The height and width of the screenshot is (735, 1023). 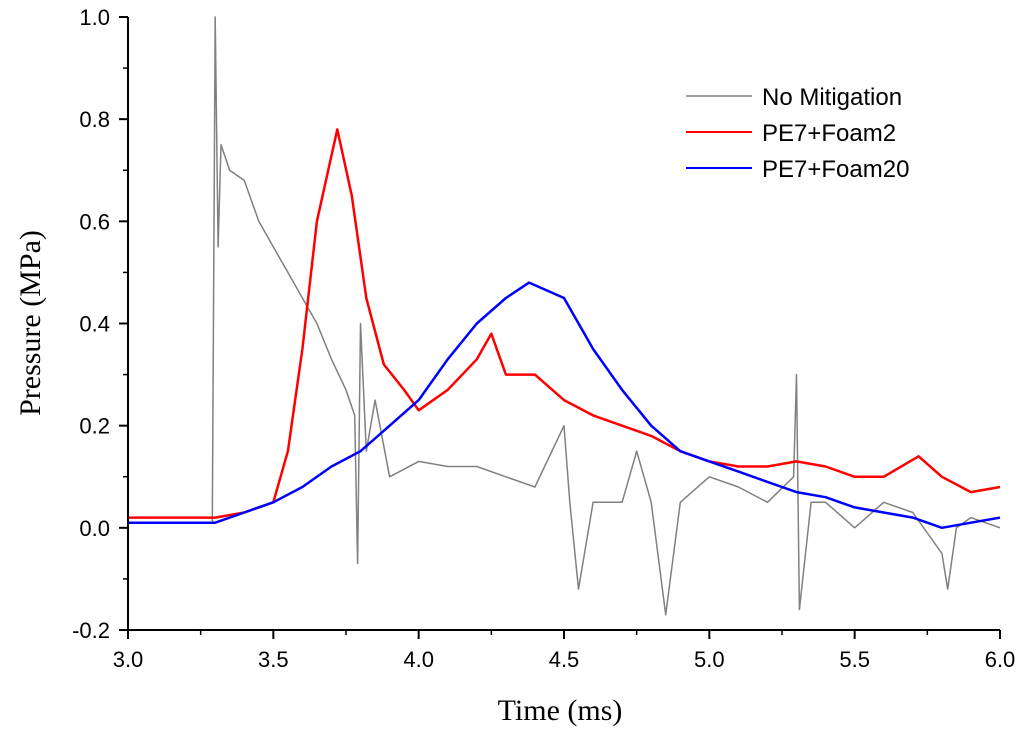 I want to click on y-axis-label: Pressure (MPa), so click(x=30, y=323).